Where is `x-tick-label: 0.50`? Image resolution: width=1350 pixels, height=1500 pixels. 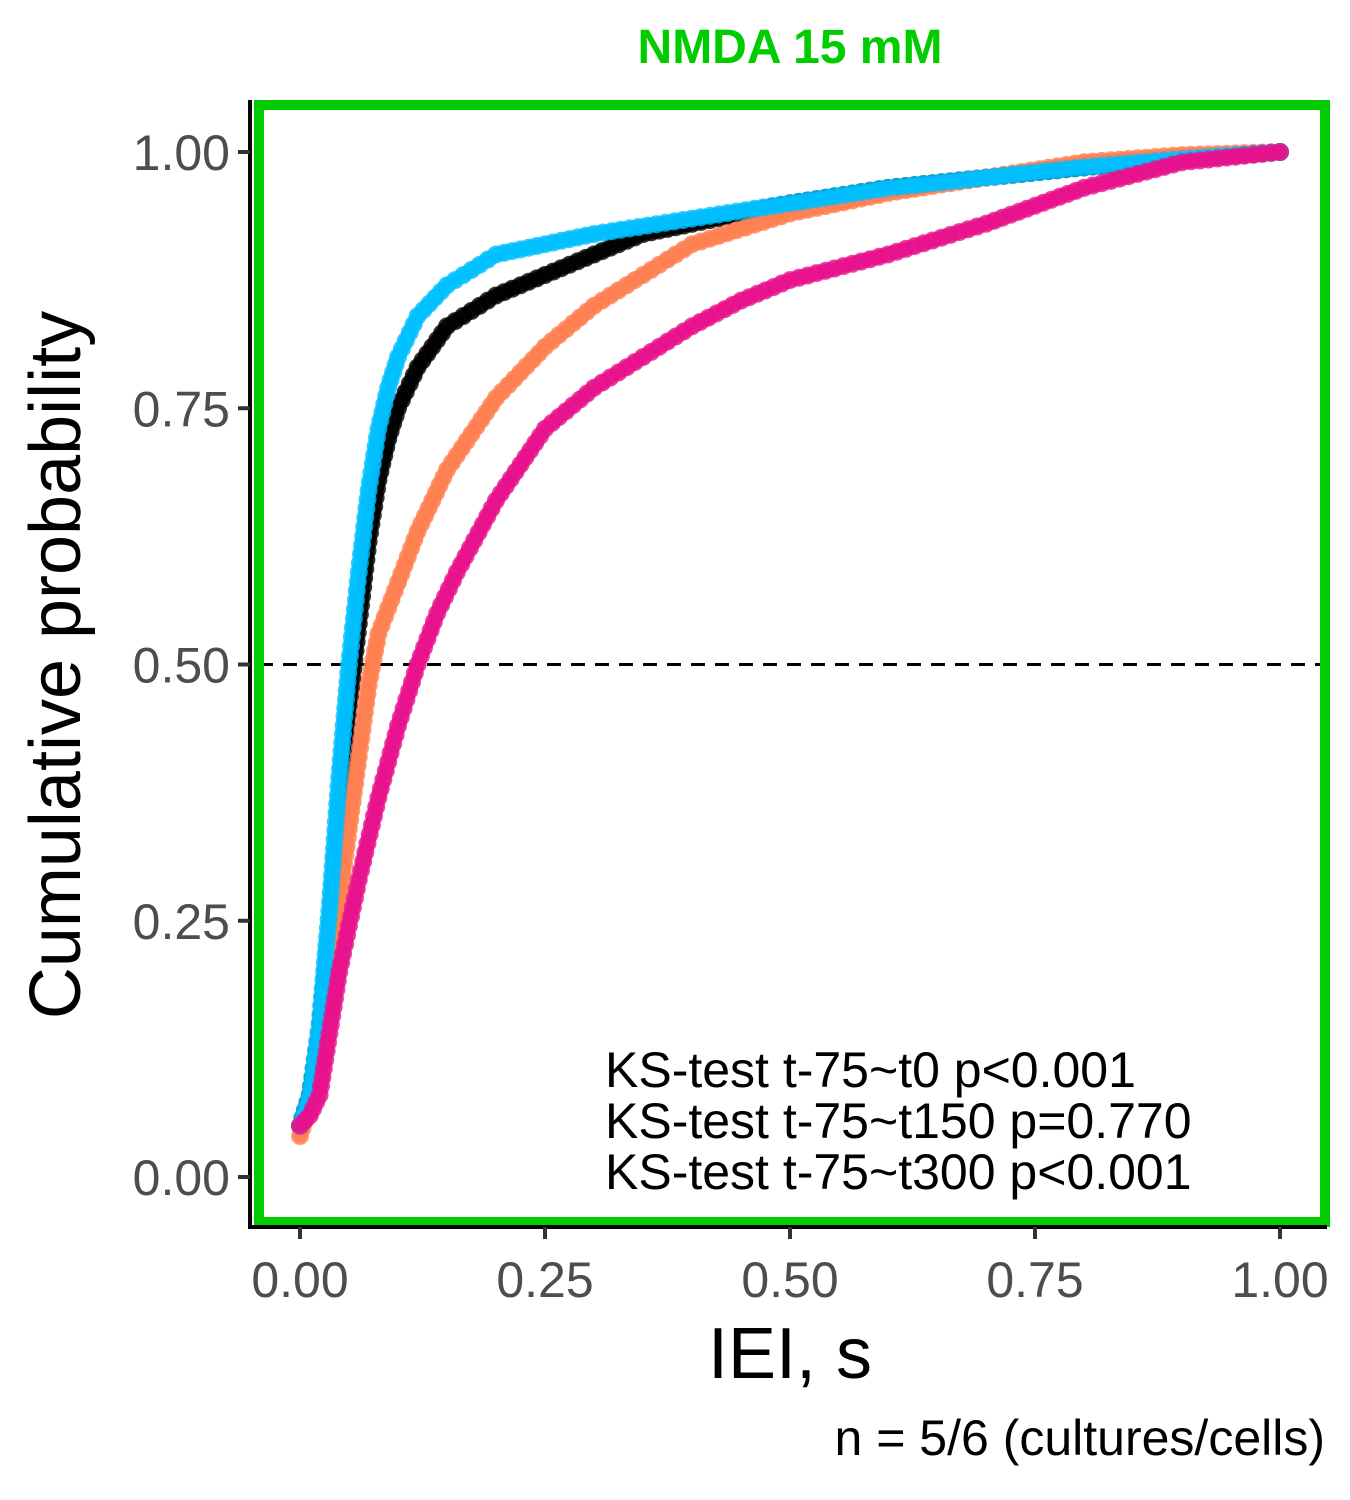
x-tick-label: 0.50 is located at coordinates (789, 1280).